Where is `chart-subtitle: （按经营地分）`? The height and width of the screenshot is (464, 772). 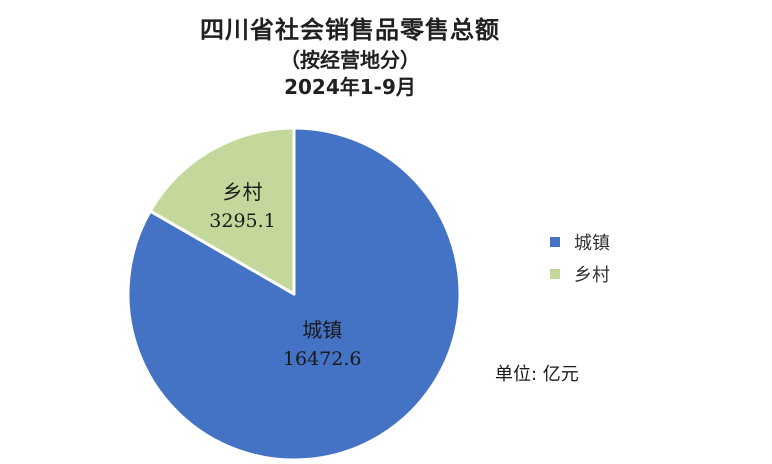
chart-subtitle: （按经营地分） is located at coordinates (350, 60).